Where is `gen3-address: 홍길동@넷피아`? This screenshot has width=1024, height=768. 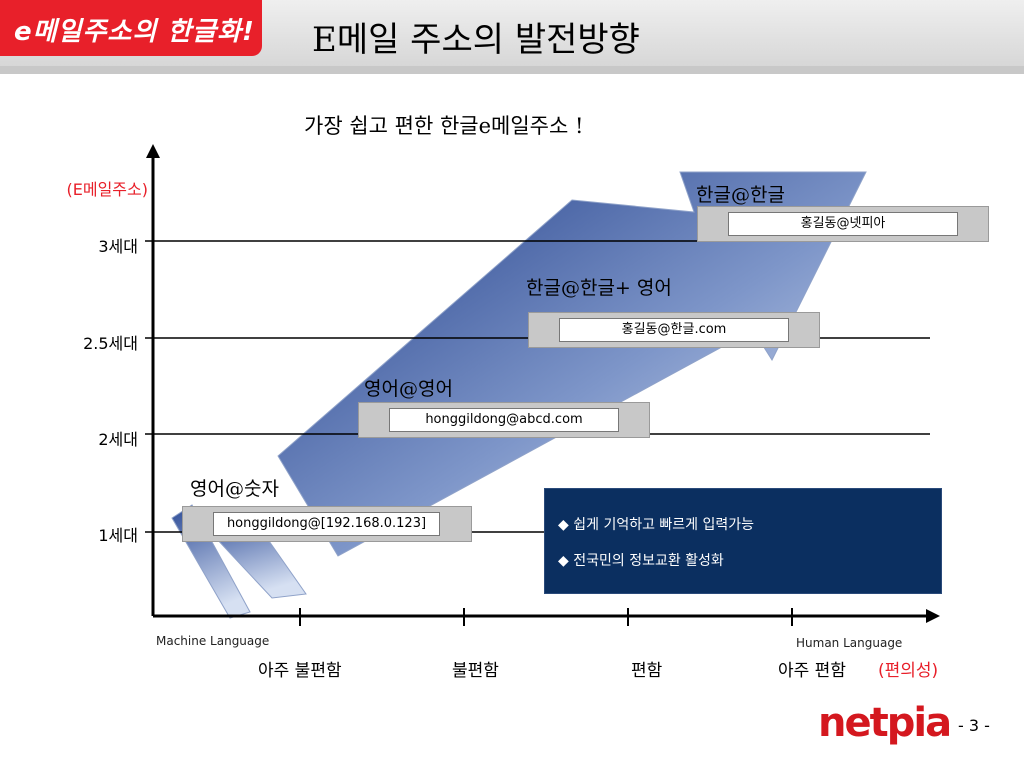
gen3-address: 홍길동@넷피아 is located at coordinates (843, 224).